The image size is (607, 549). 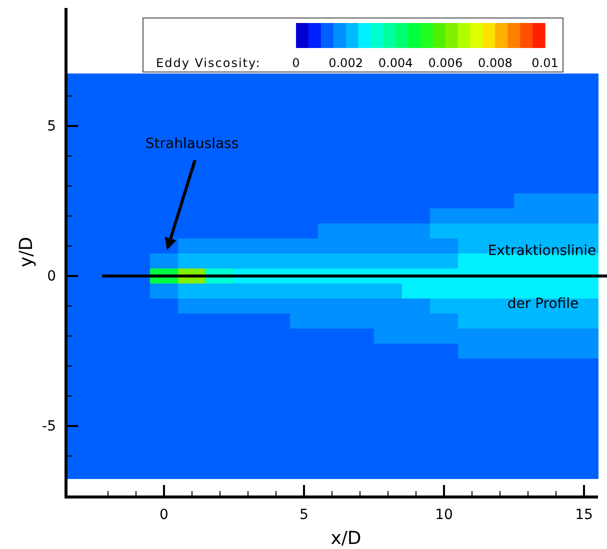 I want to click on color-bar-label: 0.002, so click(x=345, y=63).